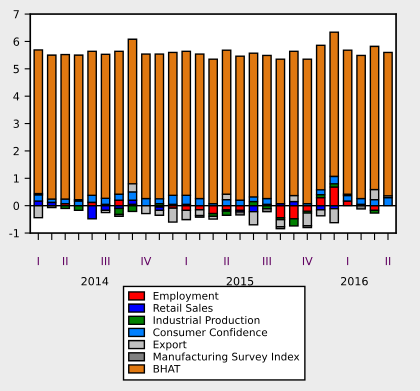 This screenshot has height=391, width=420. Describe the element at coordinates (17, 41) in the screenshot. I see `y-tick-label: 6` at that location.